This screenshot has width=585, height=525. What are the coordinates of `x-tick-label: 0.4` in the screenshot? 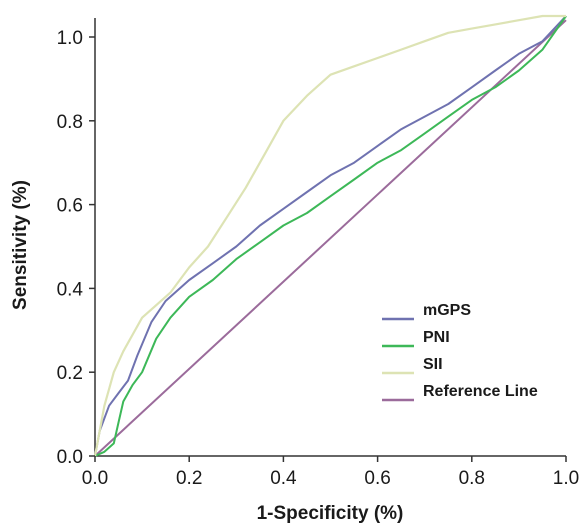 It's located at (283, 478).